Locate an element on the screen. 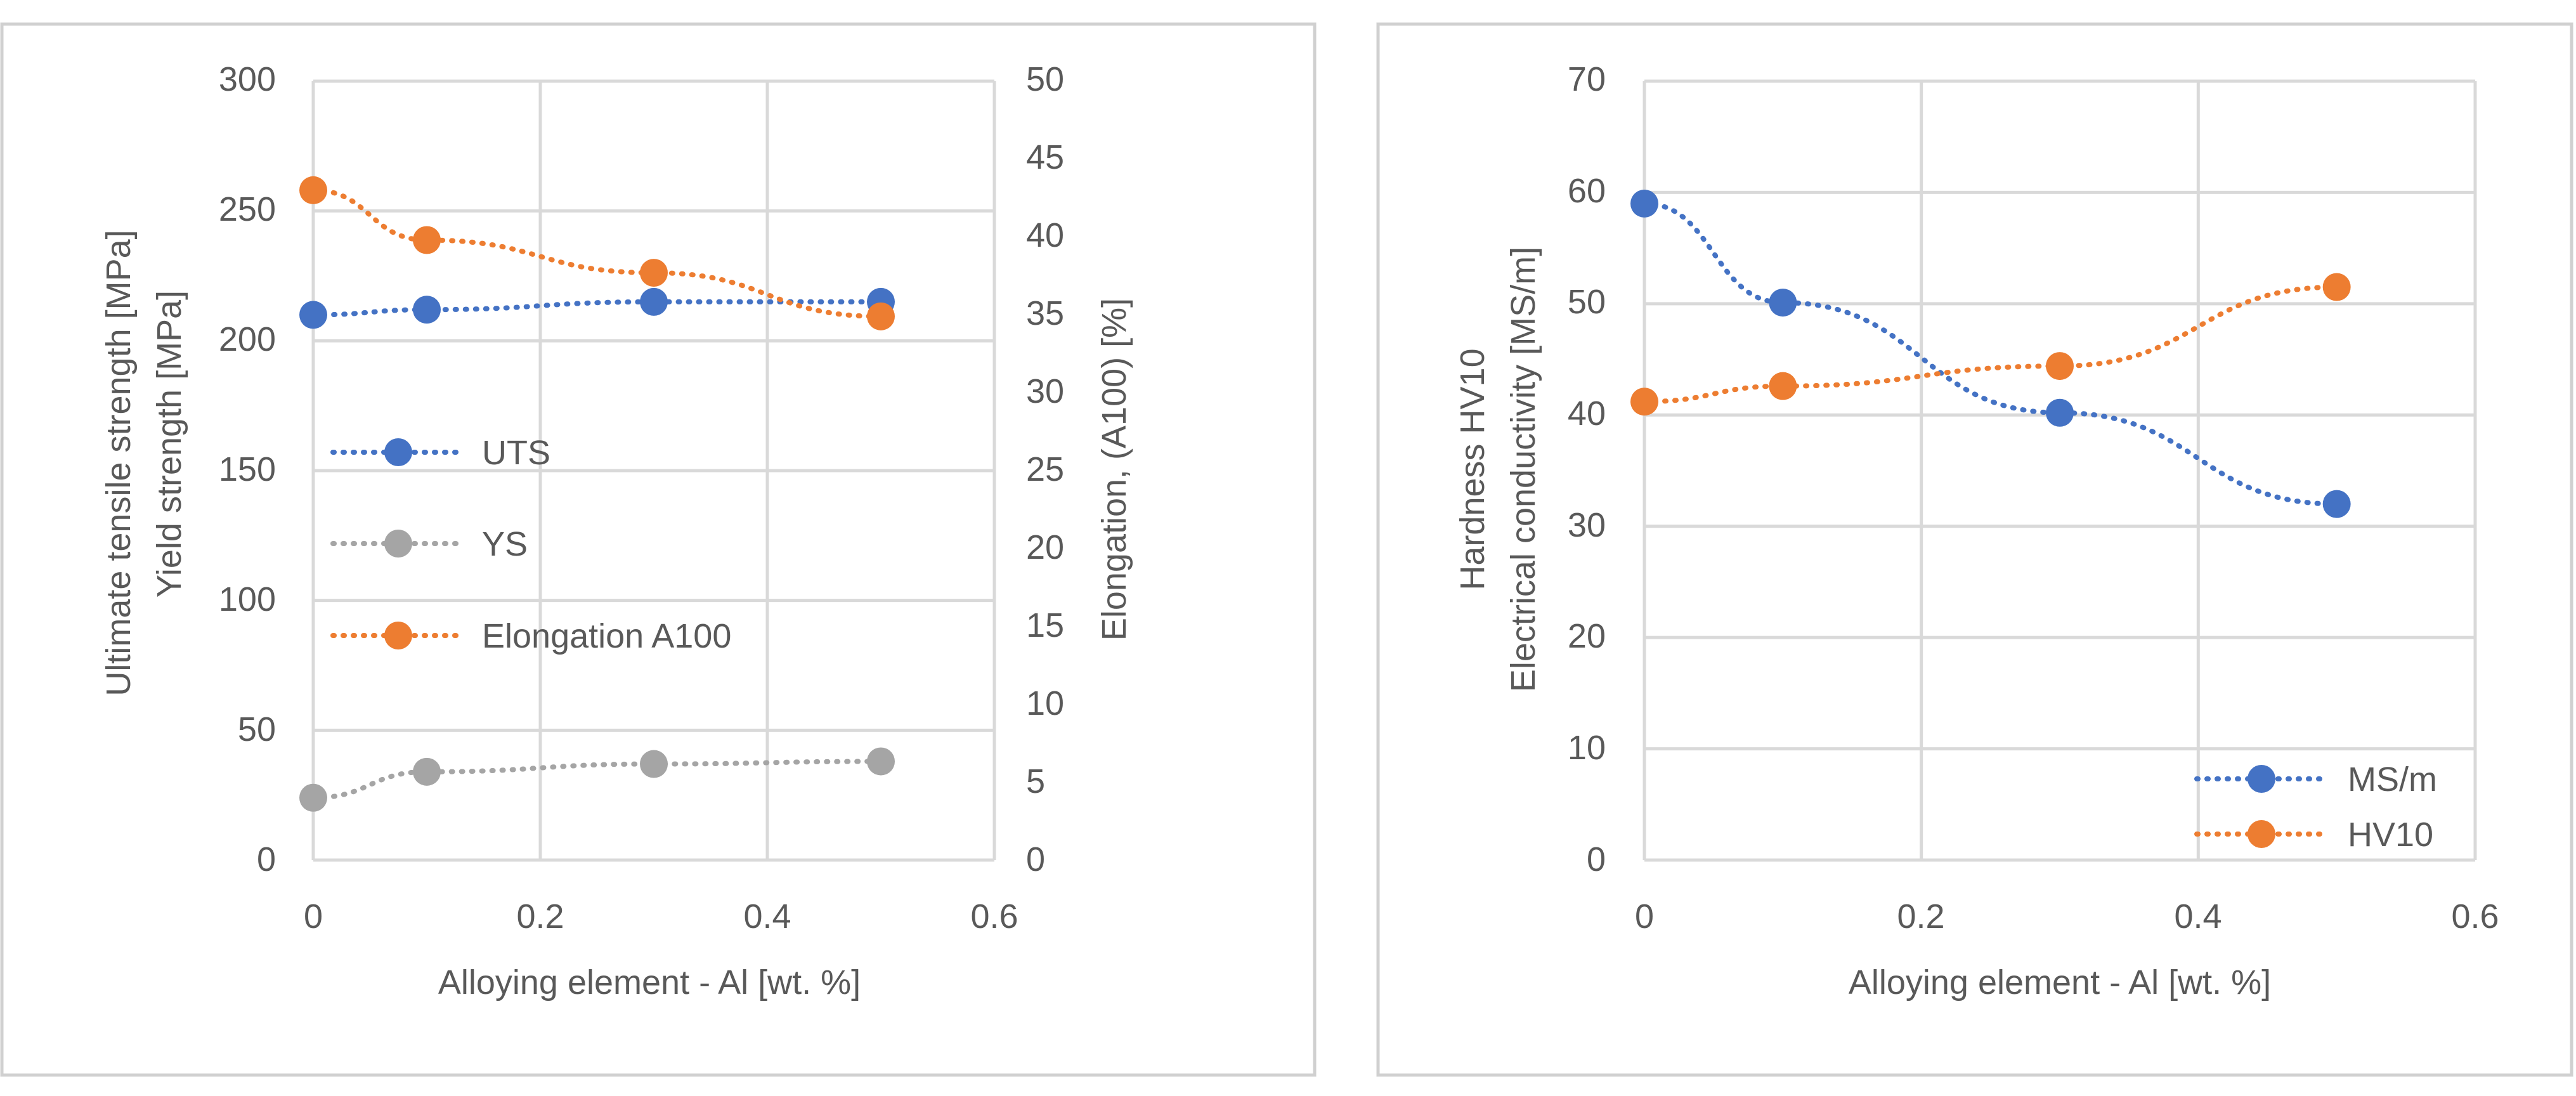 This screenshot has height=1096, width=2576. chart-1-legend: UTS YS Elongation A100 is located at coordinates (530, 545).